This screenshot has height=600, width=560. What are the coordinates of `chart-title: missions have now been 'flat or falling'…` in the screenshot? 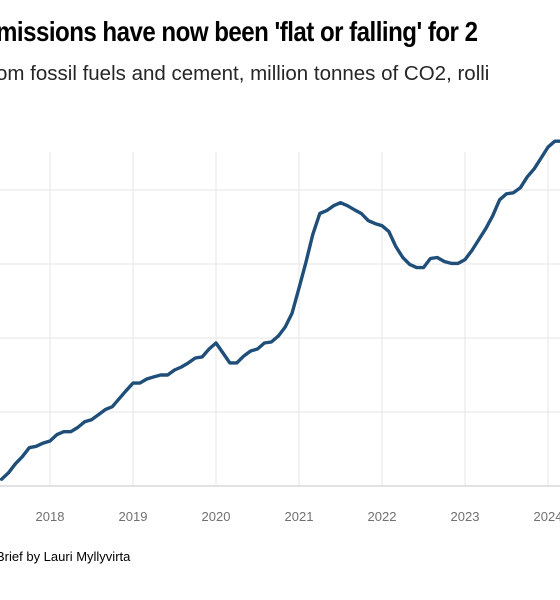 It's located at (239, 31).